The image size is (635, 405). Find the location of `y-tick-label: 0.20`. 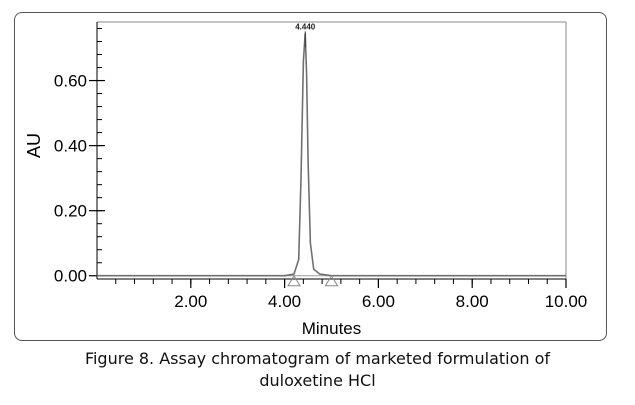

y-tick-label: 0.20 is located at coordinates (70, 211).